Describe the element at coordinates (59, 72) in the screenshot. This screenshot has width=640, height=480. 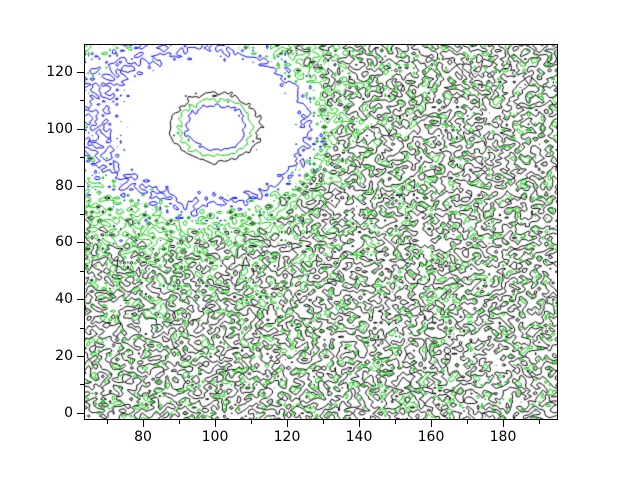
I see `y-tick-label: 120` at that location.